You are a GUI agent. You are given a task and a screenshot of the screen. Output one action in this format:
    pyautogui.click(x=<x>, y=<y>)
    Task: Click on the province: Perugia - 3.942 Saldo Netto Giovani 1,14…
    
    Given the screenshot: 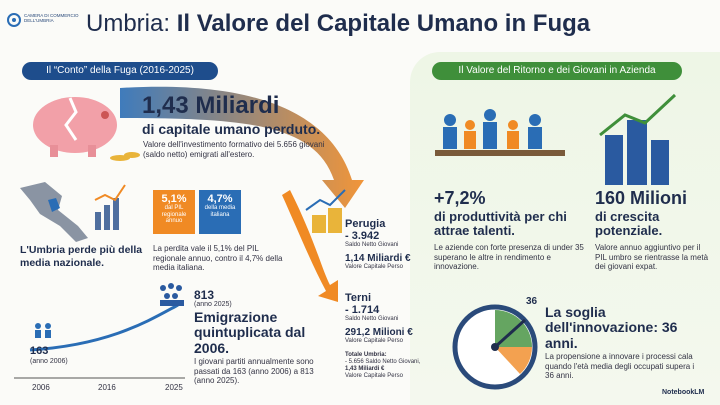 What is the action you would take?
    pyautogui.click(x=380, y=244)
    